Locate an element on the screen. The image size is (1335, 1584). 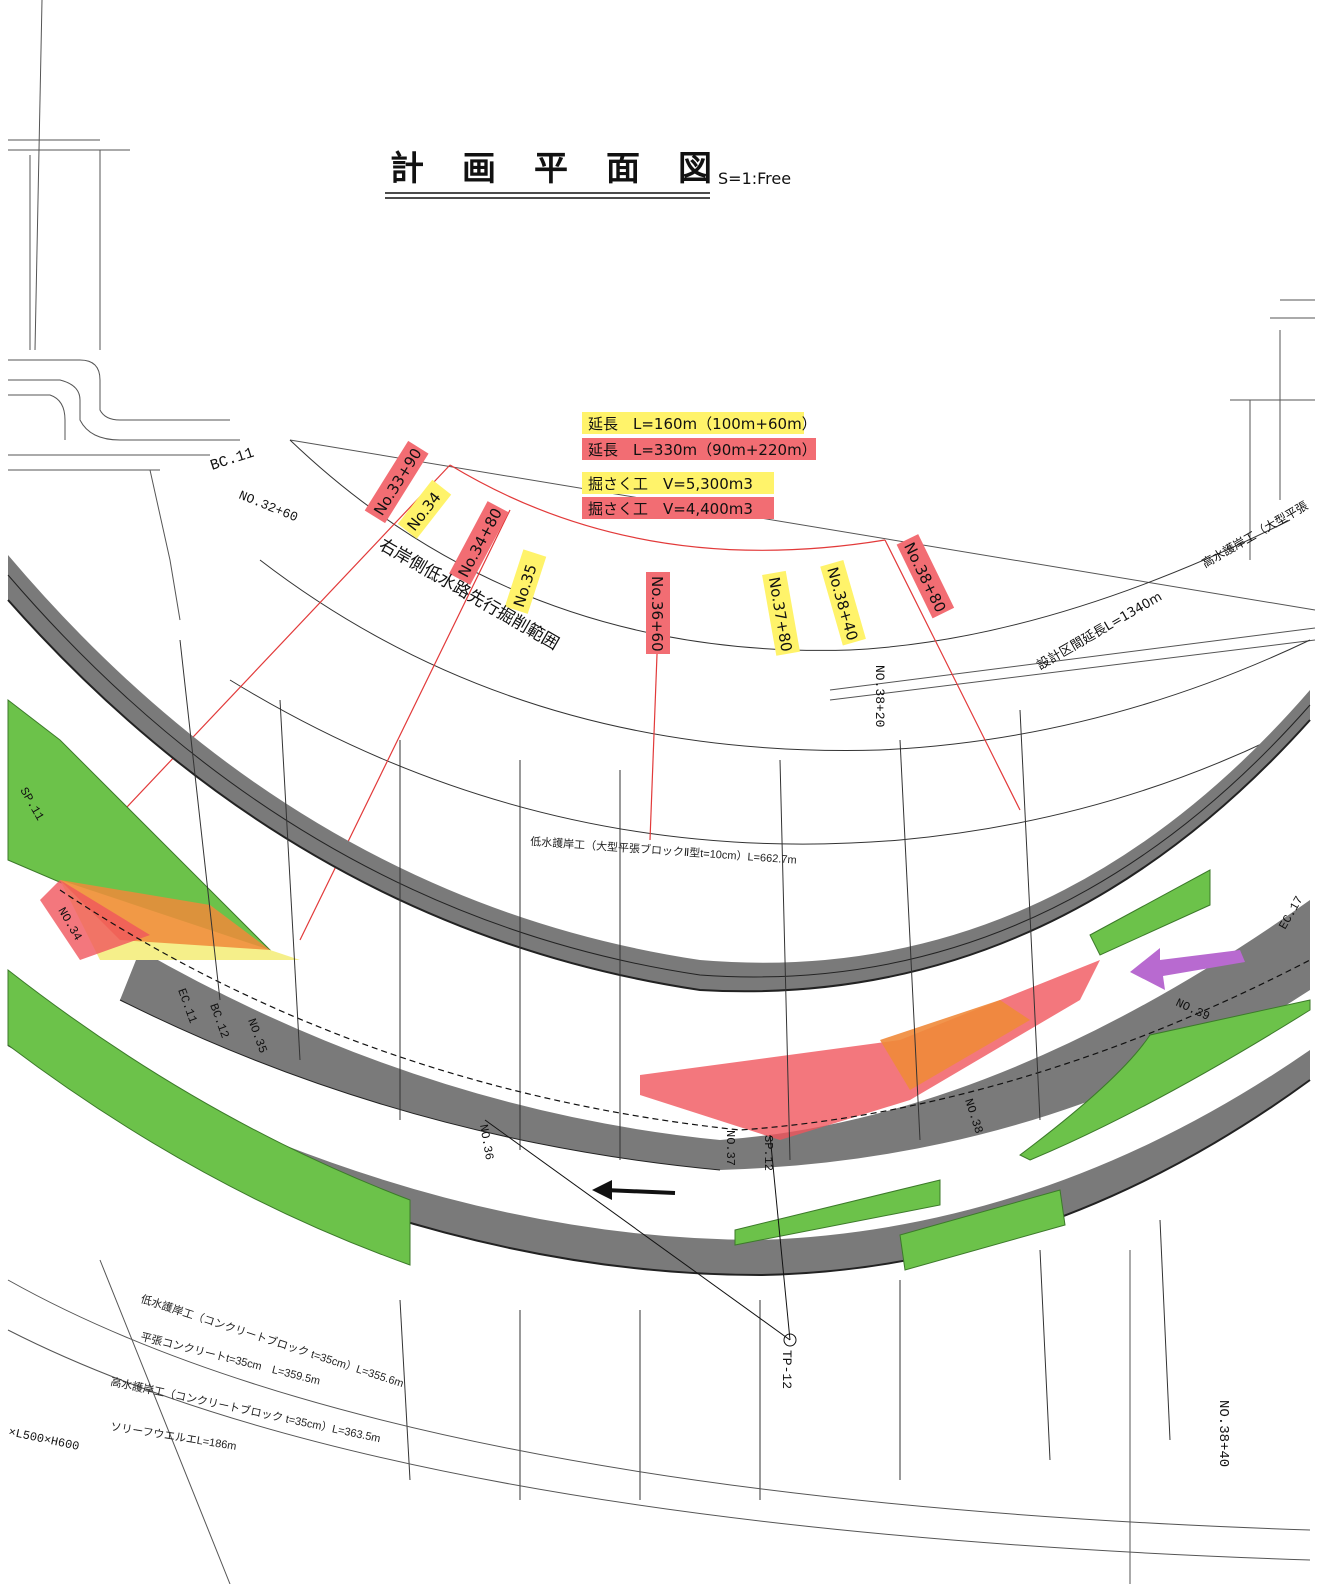
legend-item-4: 掘さく工 V=4,400m3 is located at coordinates (670, 509).